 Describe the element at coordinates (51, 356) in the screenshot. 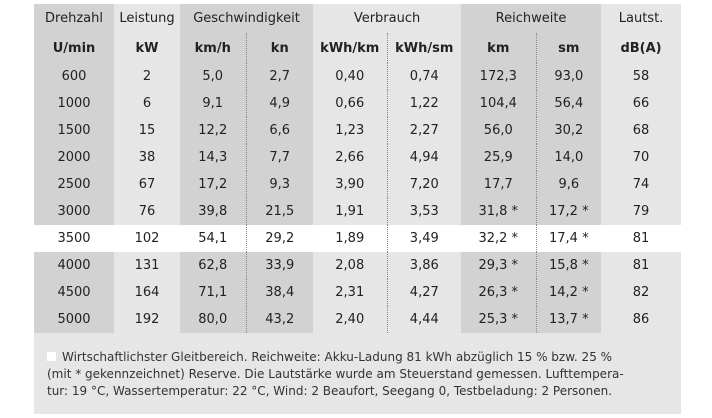

I see `legend-swatch-icon` at that location.